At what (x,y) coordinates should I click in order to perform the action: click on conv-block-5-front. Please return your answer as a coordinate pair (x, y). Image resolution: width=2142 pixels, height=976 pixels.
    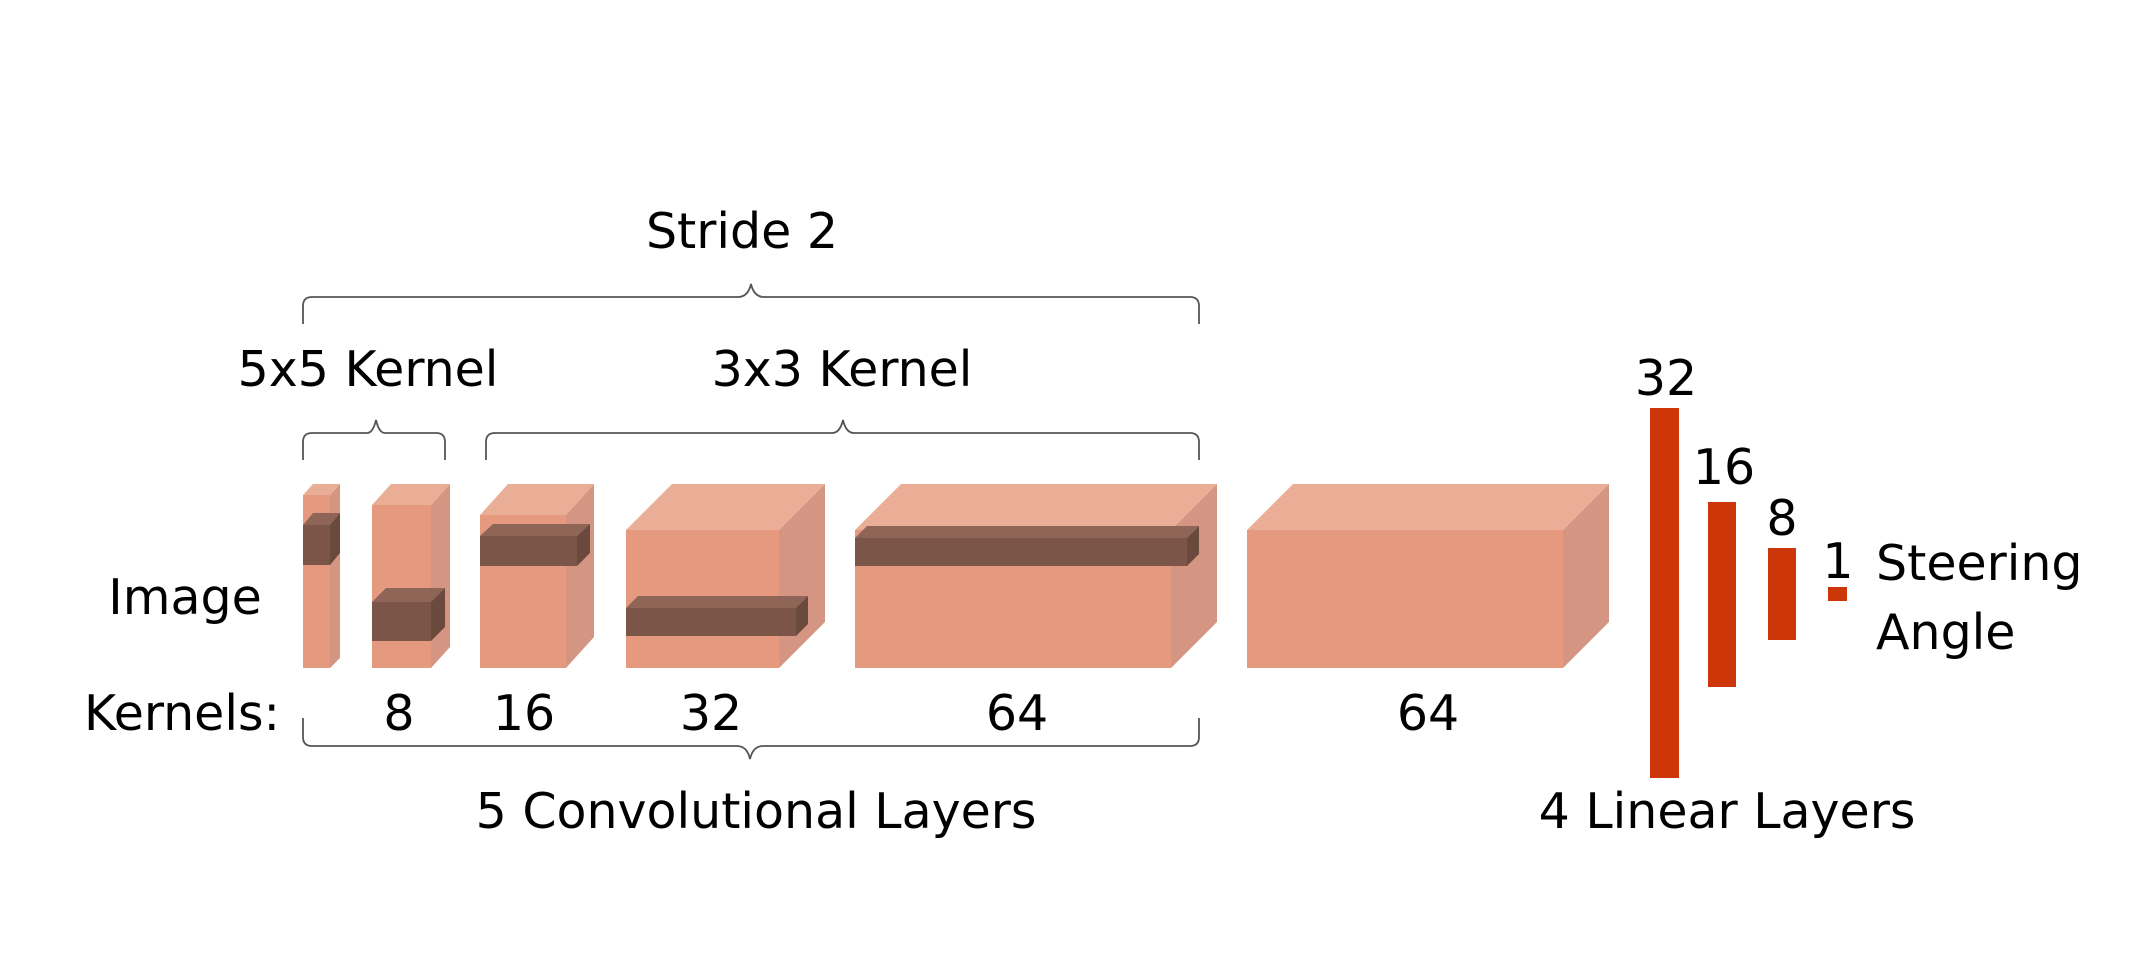
    Looking at the image, I should click on (1405, 599).